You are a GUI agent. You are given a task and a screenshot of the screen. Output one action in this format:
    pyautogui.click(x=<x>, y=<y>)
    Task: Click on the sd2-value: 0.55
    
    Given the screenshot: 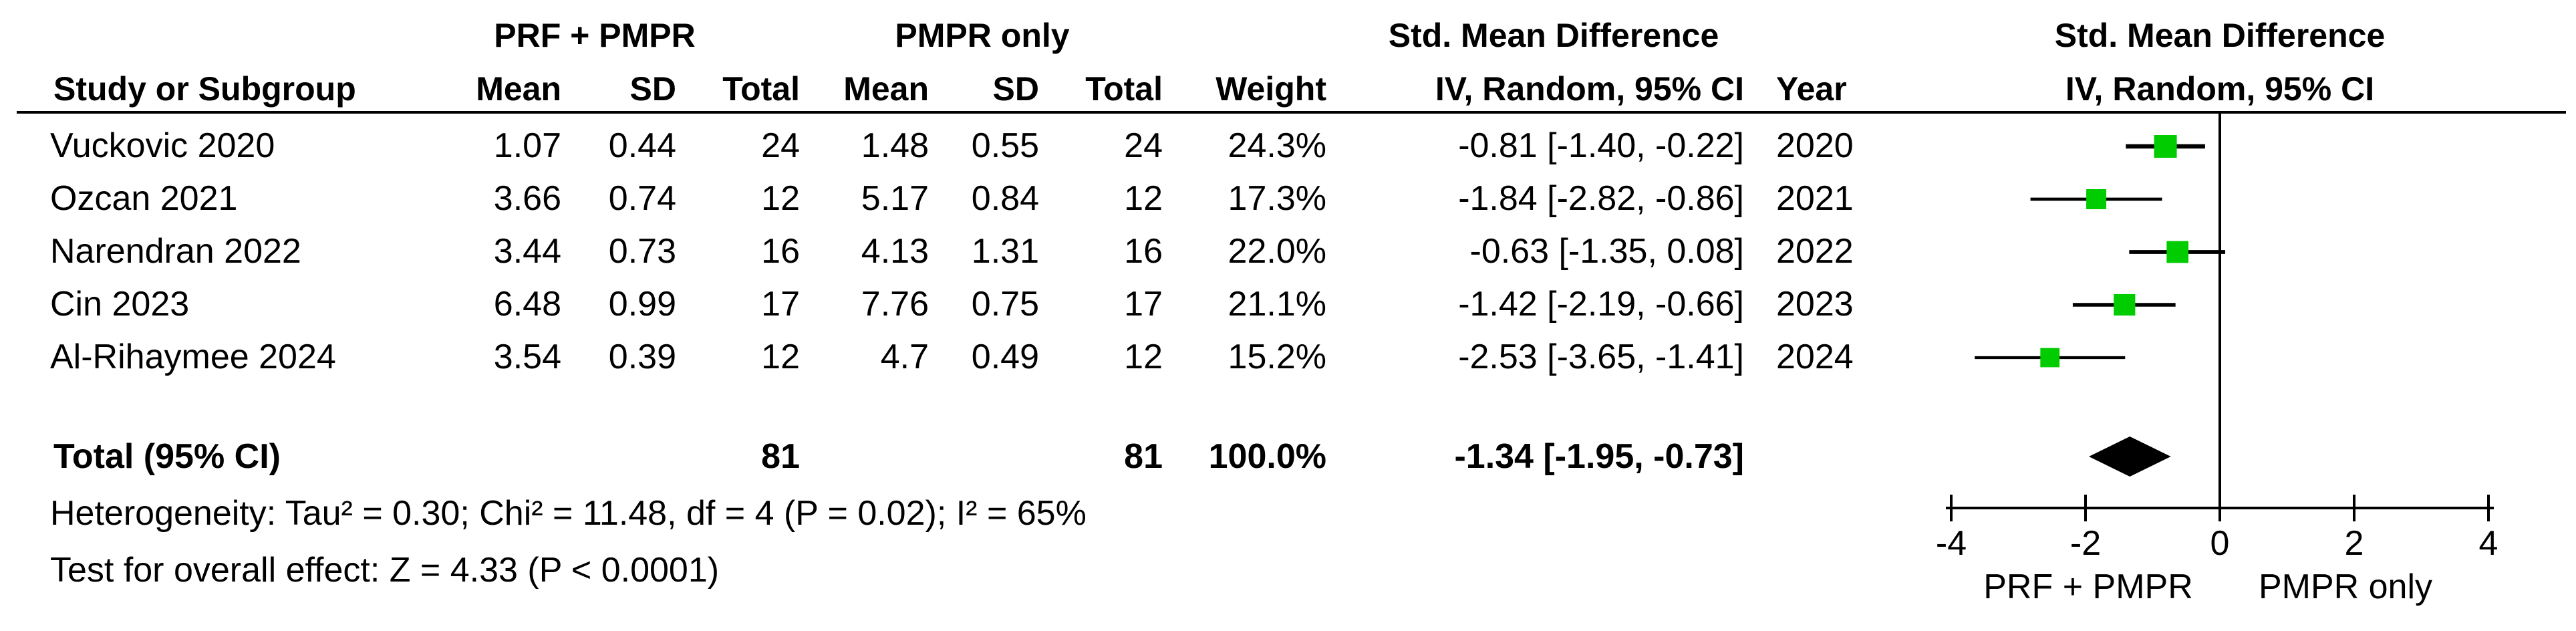 What is the action you would take?
    pyautogui.click(x=1005, y=145)
    